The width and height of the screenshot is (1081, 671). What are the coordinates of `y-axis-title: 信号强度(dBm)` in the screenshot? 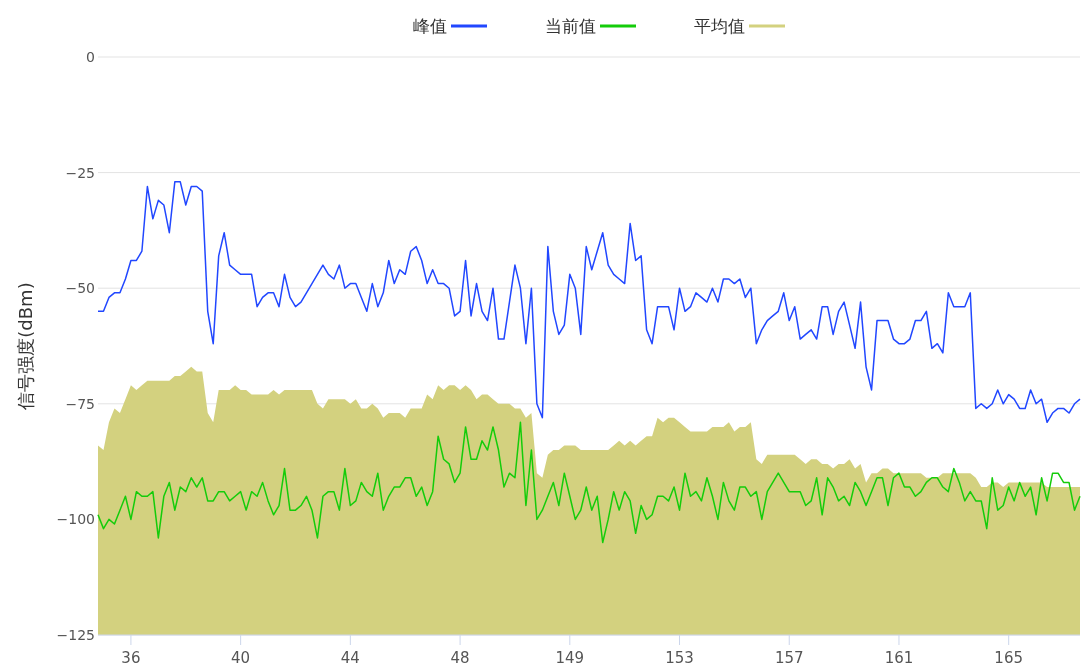 It's located at (25, 346).